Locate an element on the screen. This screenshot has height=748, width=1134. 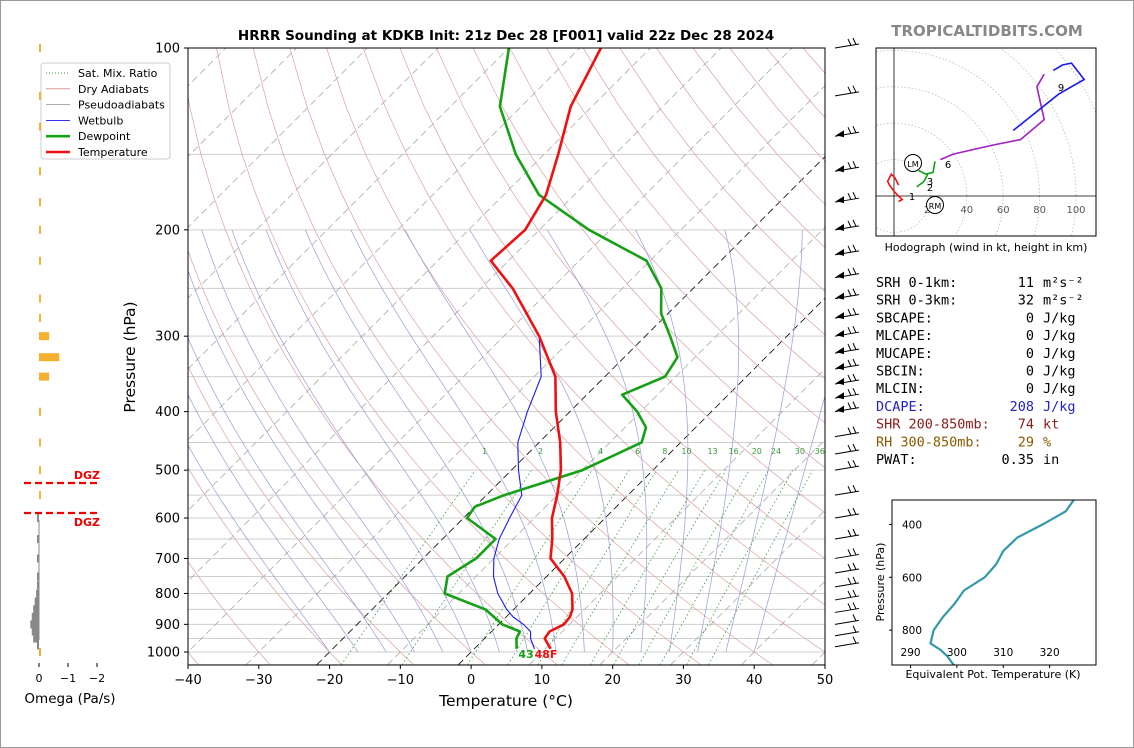
theta-e-x-tick-label: 300 is located at coordinates (957, 653).